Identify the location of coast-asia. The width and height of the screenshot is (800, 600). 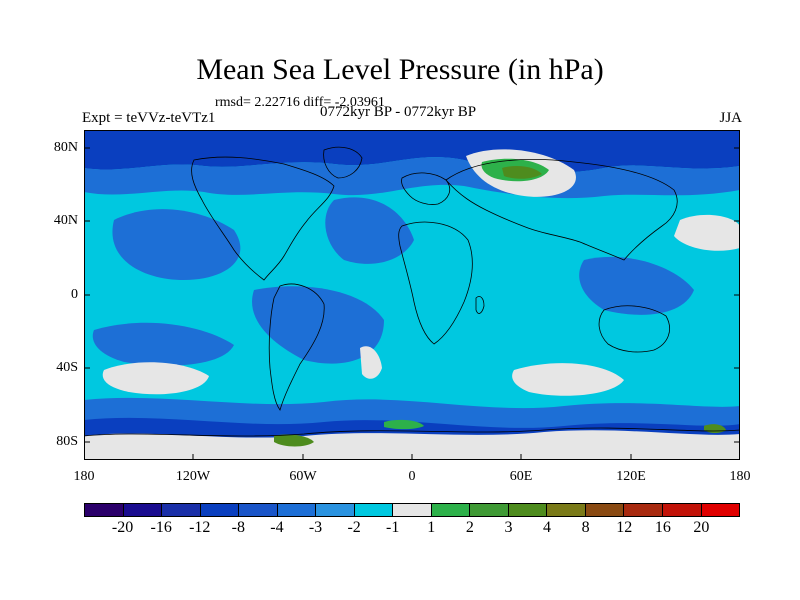
(561, 210).